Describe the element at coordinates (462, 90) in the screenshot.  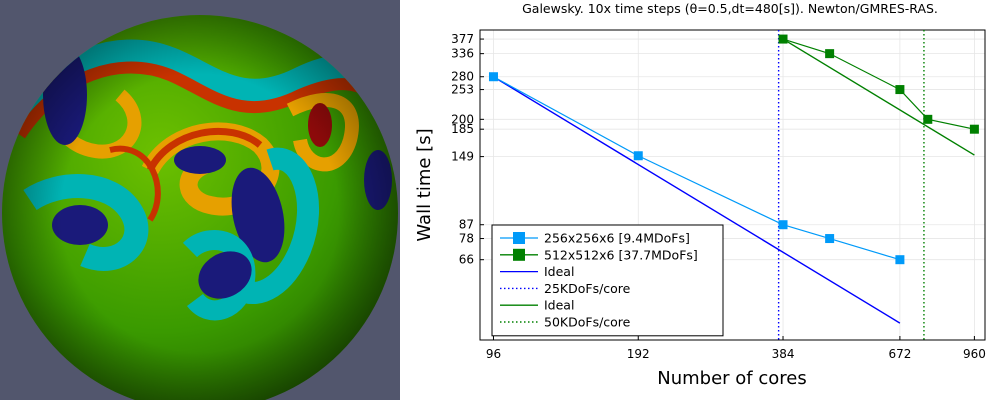
I see `y-tick-label: 253` at that location.